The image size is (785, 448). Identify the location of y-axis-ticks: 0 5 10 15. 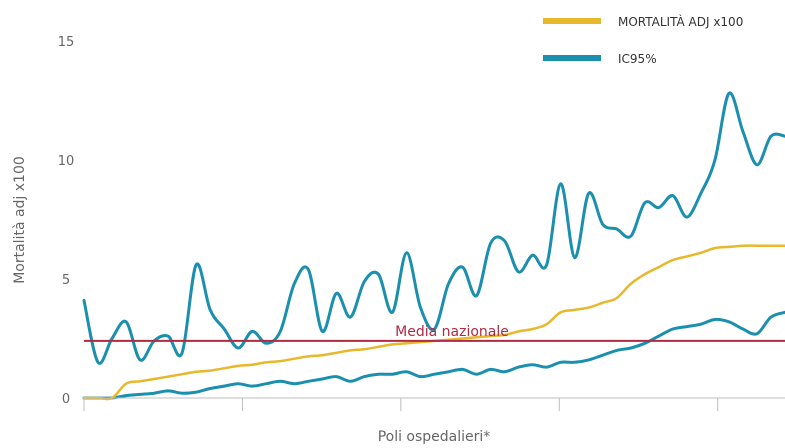
(66, 221).